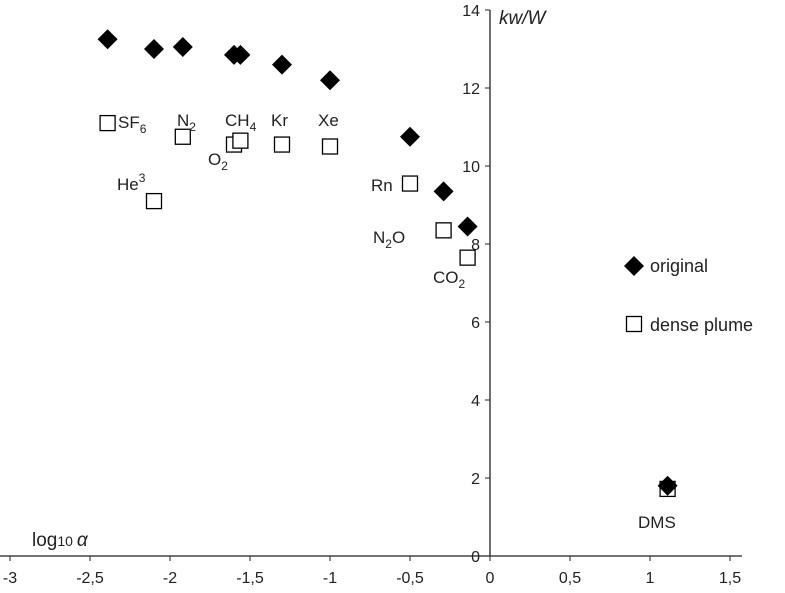  Describe the element at coordinates (475, 245) in the screenshot. I see `y-tick-label: 8` at that location.